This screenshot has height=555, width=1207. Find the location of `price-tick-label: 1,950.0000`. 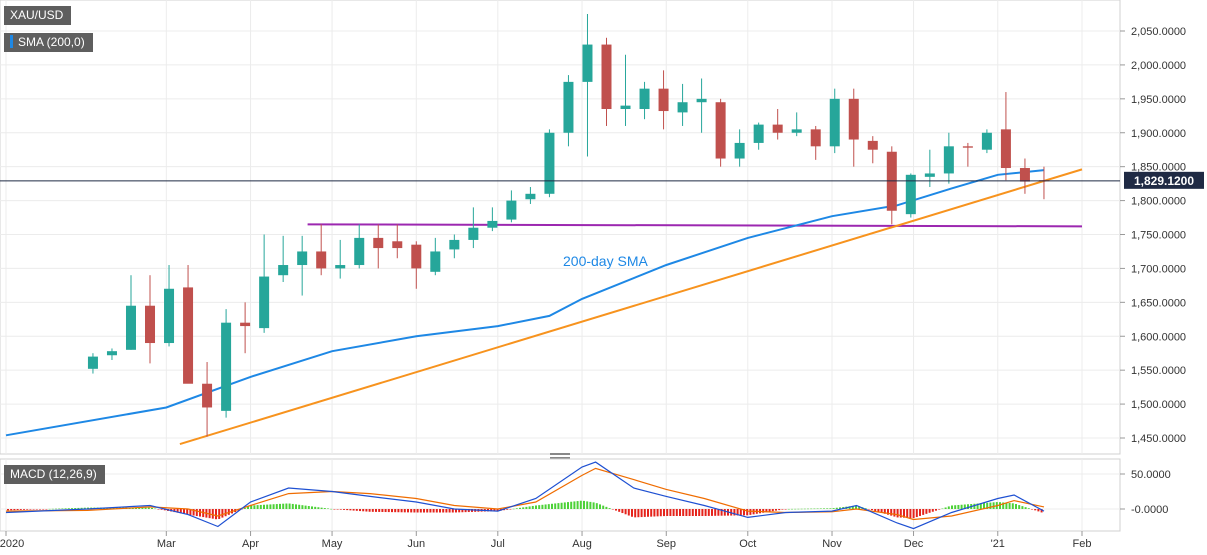

price-tick-label: 1,950.0000 is located at coordinates (1158, 100).